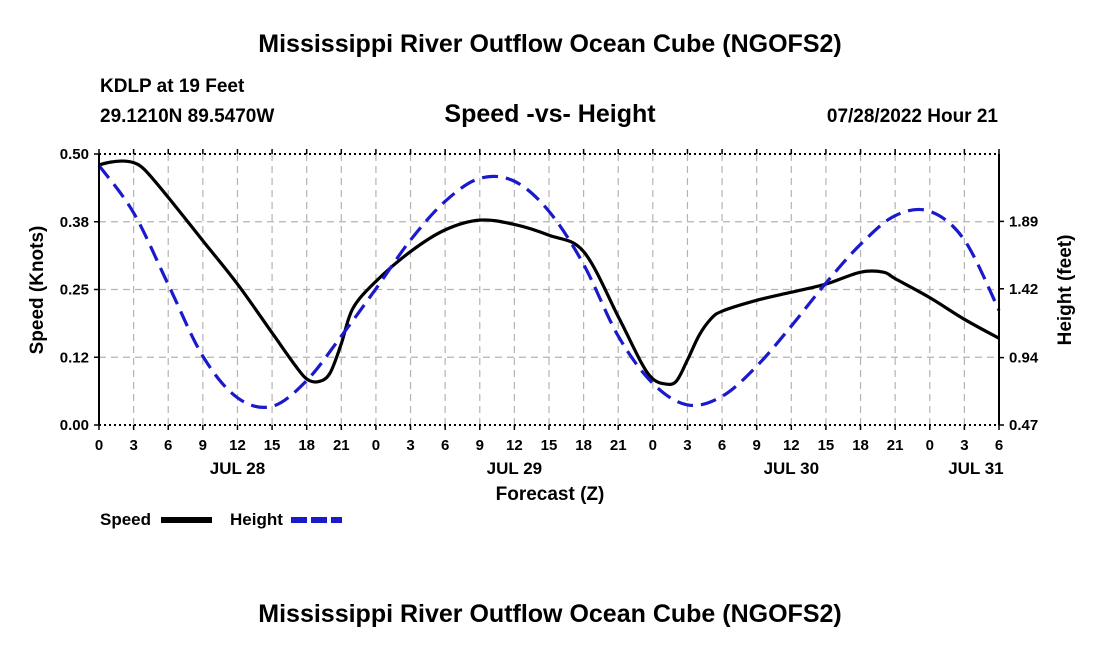  What do you see at coordinates (791, 468) in the screenshot?
I see `date-label: JUL 30` at bounding box center [791, 468].